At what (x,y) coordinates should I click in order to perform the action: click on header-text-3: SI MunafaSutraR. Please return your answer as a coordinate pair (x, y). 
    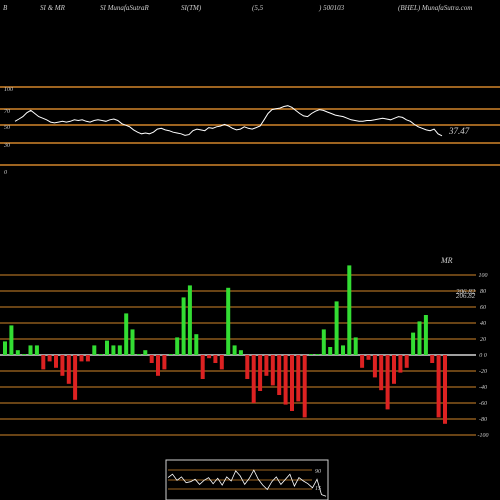
    Looking at the image, I should click on (124, 8).